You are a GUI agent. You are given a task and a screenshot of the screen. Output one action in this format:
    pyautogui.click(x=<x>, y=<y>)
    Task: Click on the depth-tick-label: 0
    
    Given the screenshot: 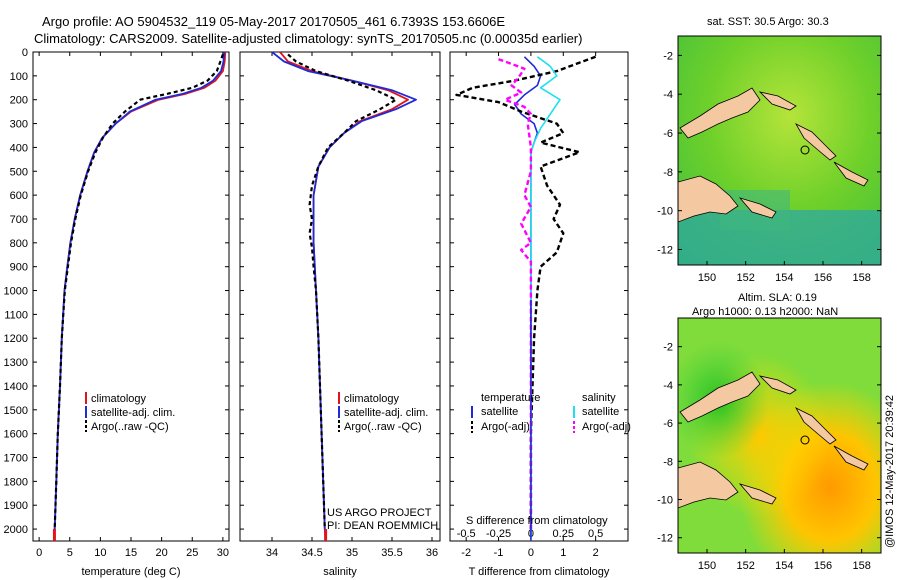 What is the action you would take?
    pyautogui.click(x=25, y=53)
    